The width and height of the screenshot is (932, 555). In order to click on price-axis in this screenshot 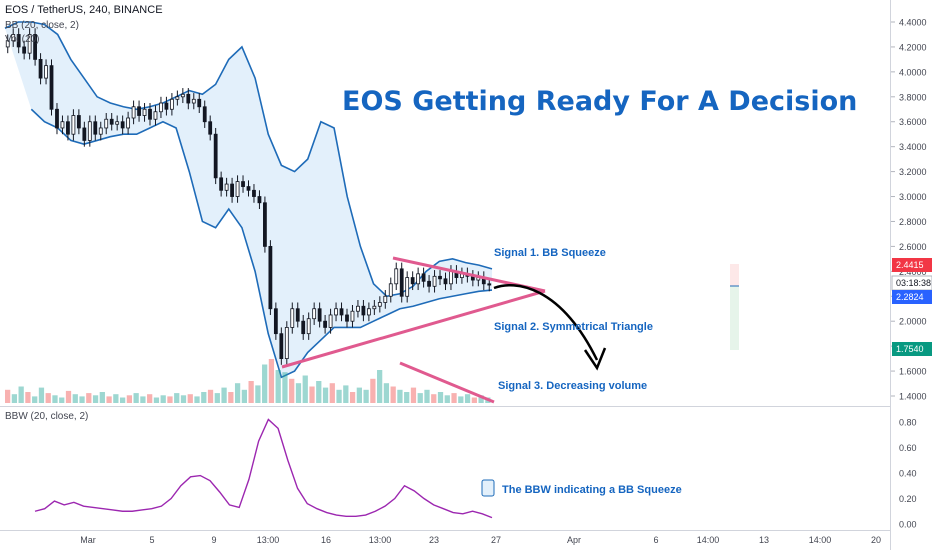, I will do `click(911, 275)`.